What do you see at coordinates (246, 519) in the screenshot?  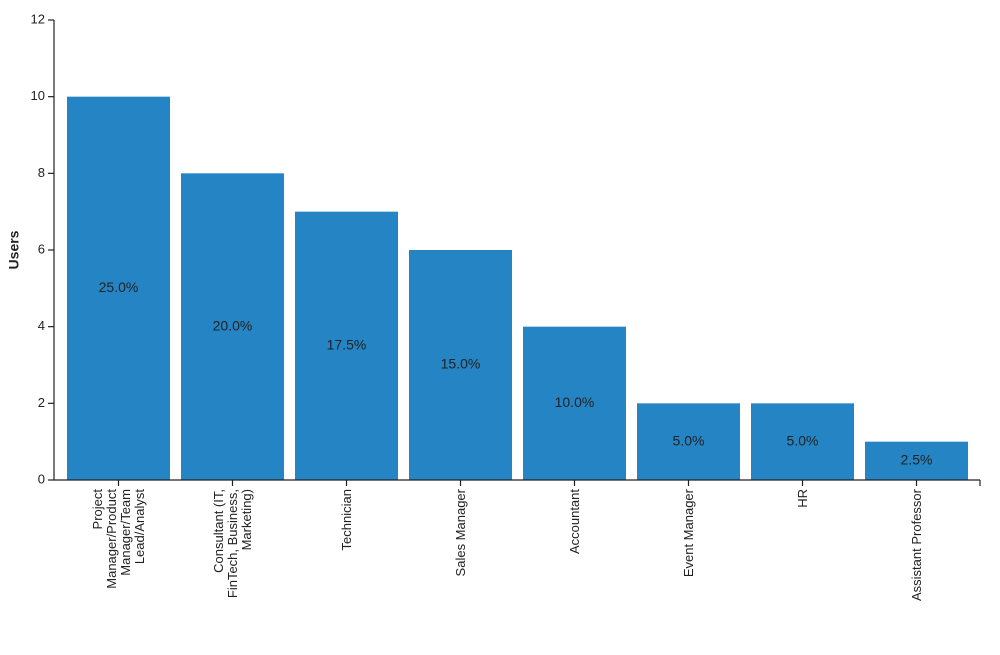 I see `x-tick-label-line: Marketing)` at bounding box center [246, 519].